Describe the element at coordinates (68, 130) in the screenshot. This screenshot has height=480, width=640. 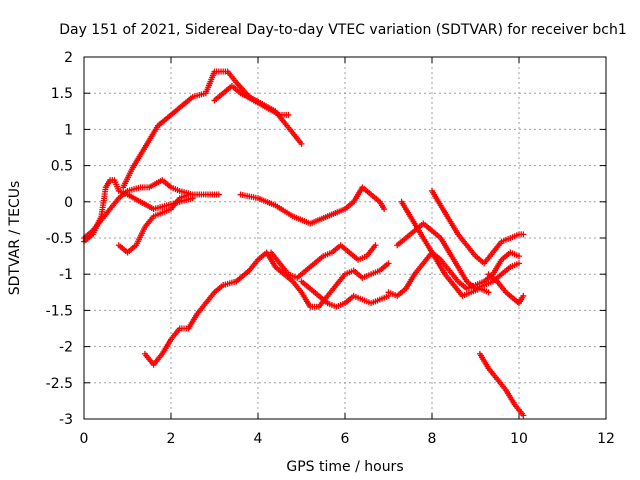
I see `y-tick-label: 1` at that location.